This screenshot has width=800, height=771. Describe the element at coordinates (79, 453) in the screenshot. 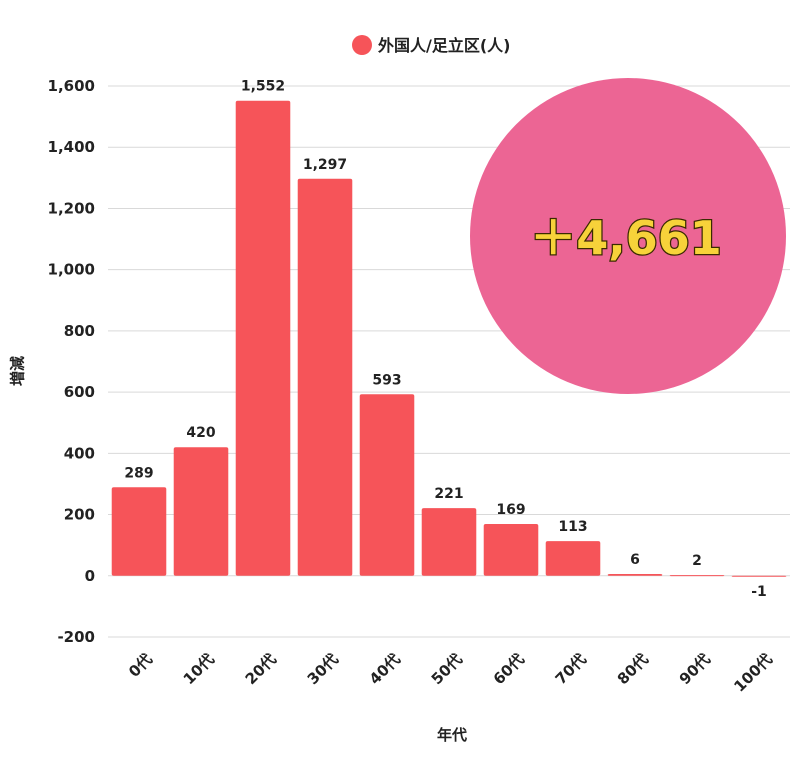

I see `y-tick-label: 400` at that location.